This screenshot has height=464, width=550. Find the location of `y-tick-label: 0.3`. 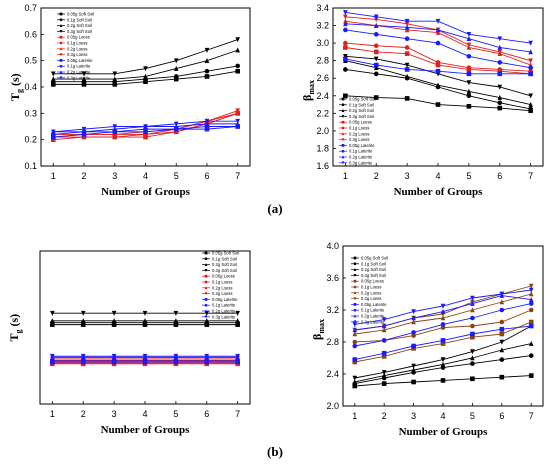

y-tick-label: 0.3 is located at coordinates (30, 113).